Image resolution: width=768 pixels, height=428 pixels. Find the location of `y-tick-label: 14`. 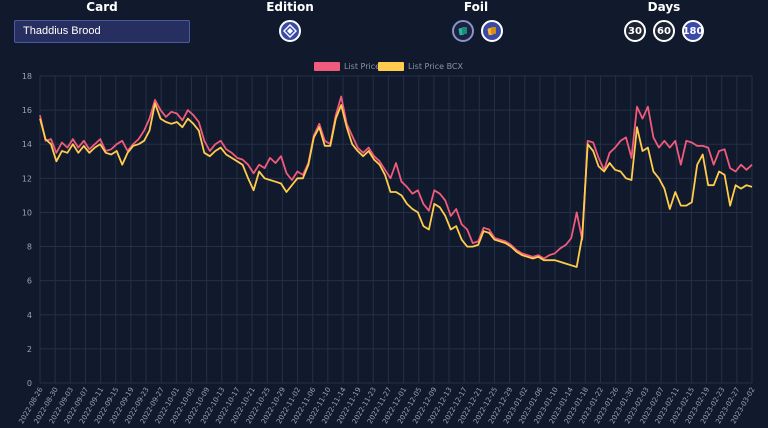

y-tick-label: 14 is located at coordinates (27, 144).